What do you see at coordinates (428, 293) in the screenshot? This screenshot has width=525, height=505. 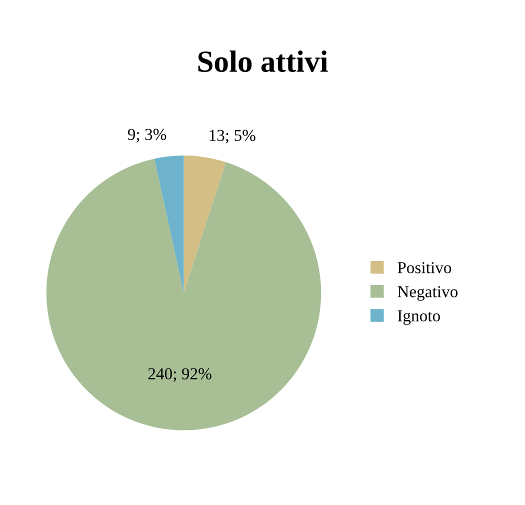 I see `legend-label: Negativo` at bounding box center [428, 293].